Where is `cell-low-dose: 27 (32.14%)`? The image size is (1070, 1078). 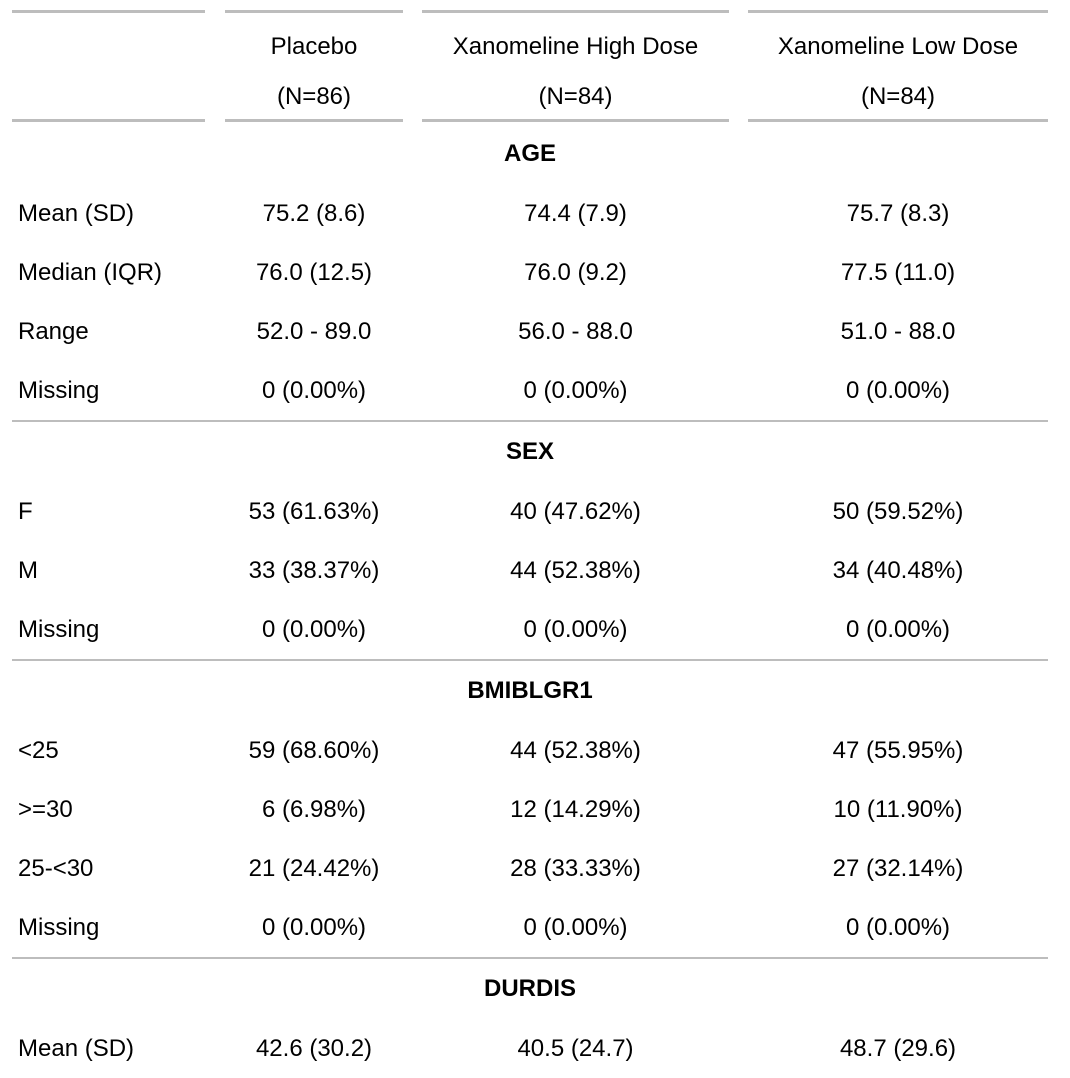
cell-low-dose: 27 (32.14%) is located at coordinates (898, 868).